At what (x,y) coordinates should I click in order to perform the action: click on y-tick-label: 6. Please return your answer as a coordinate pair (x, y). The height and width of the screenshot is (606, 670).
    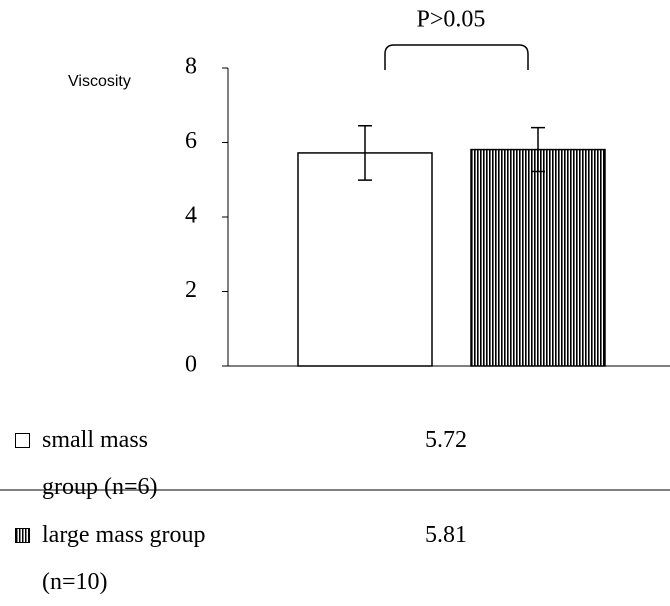
    Looking at the image, I should click on (191, 141).